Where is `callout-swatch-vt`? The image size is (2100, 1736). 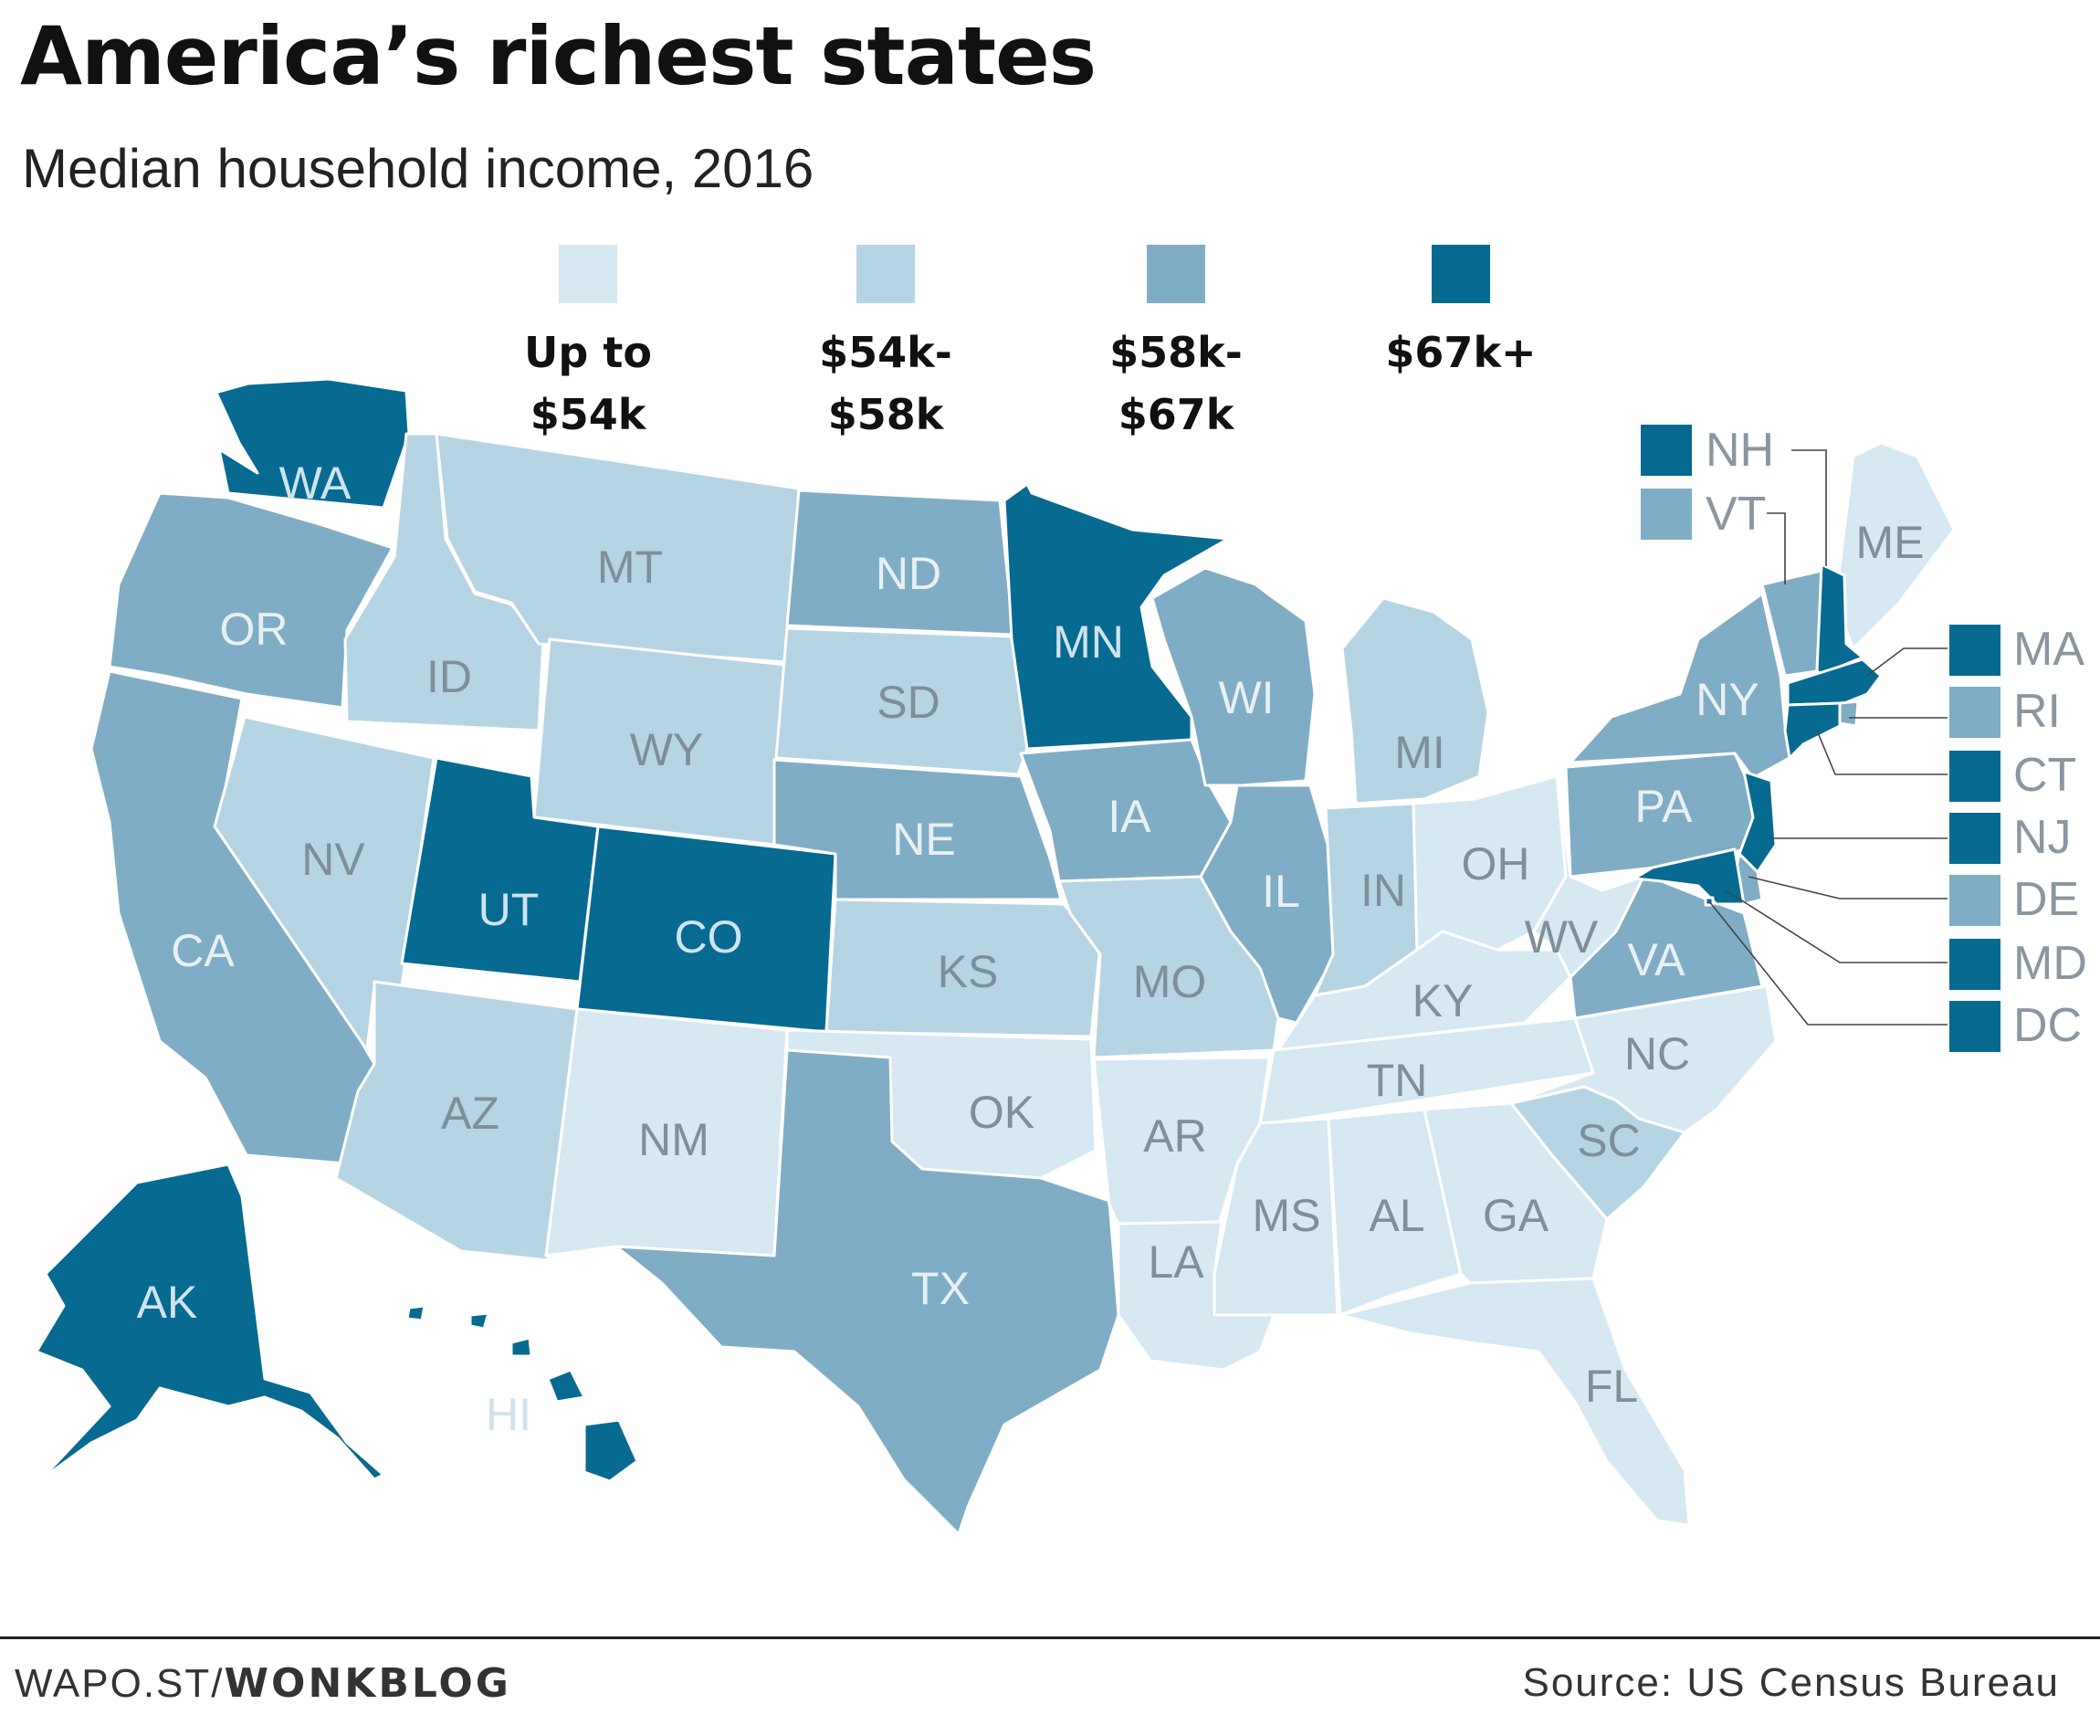 callout-swatch-vt is located at coordinates (1666, 514).